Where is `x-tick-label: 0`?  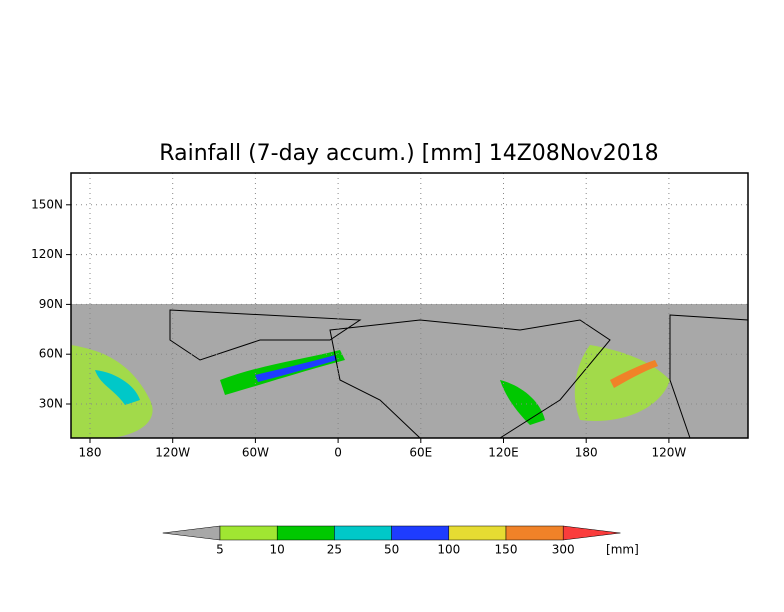
x-tick-label: 0 is located at coordinates (338, 453).